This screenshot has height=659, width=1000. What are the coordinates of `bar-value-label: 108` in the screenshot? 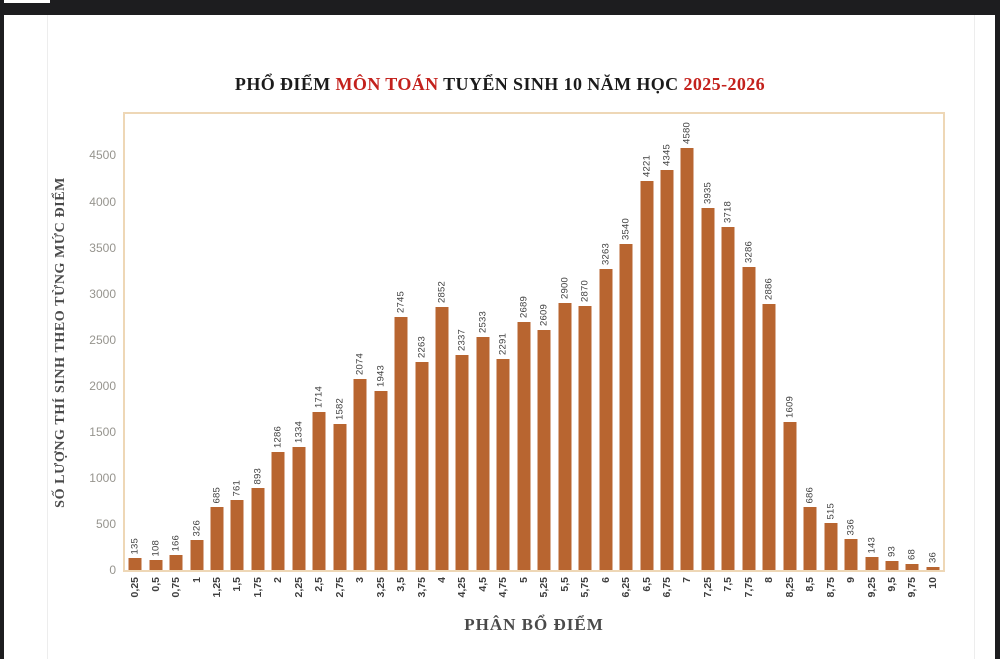 It's located at (156, 547).